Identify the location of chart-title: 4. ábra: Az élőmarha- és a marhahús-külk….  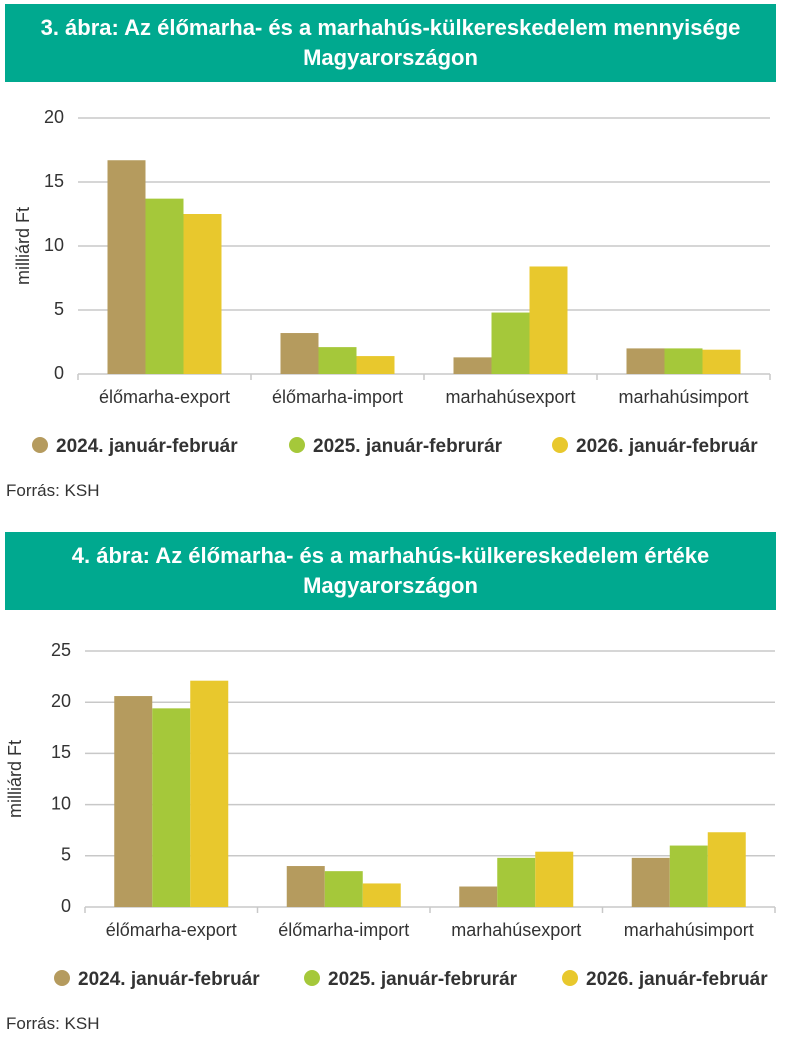
(390, 571).